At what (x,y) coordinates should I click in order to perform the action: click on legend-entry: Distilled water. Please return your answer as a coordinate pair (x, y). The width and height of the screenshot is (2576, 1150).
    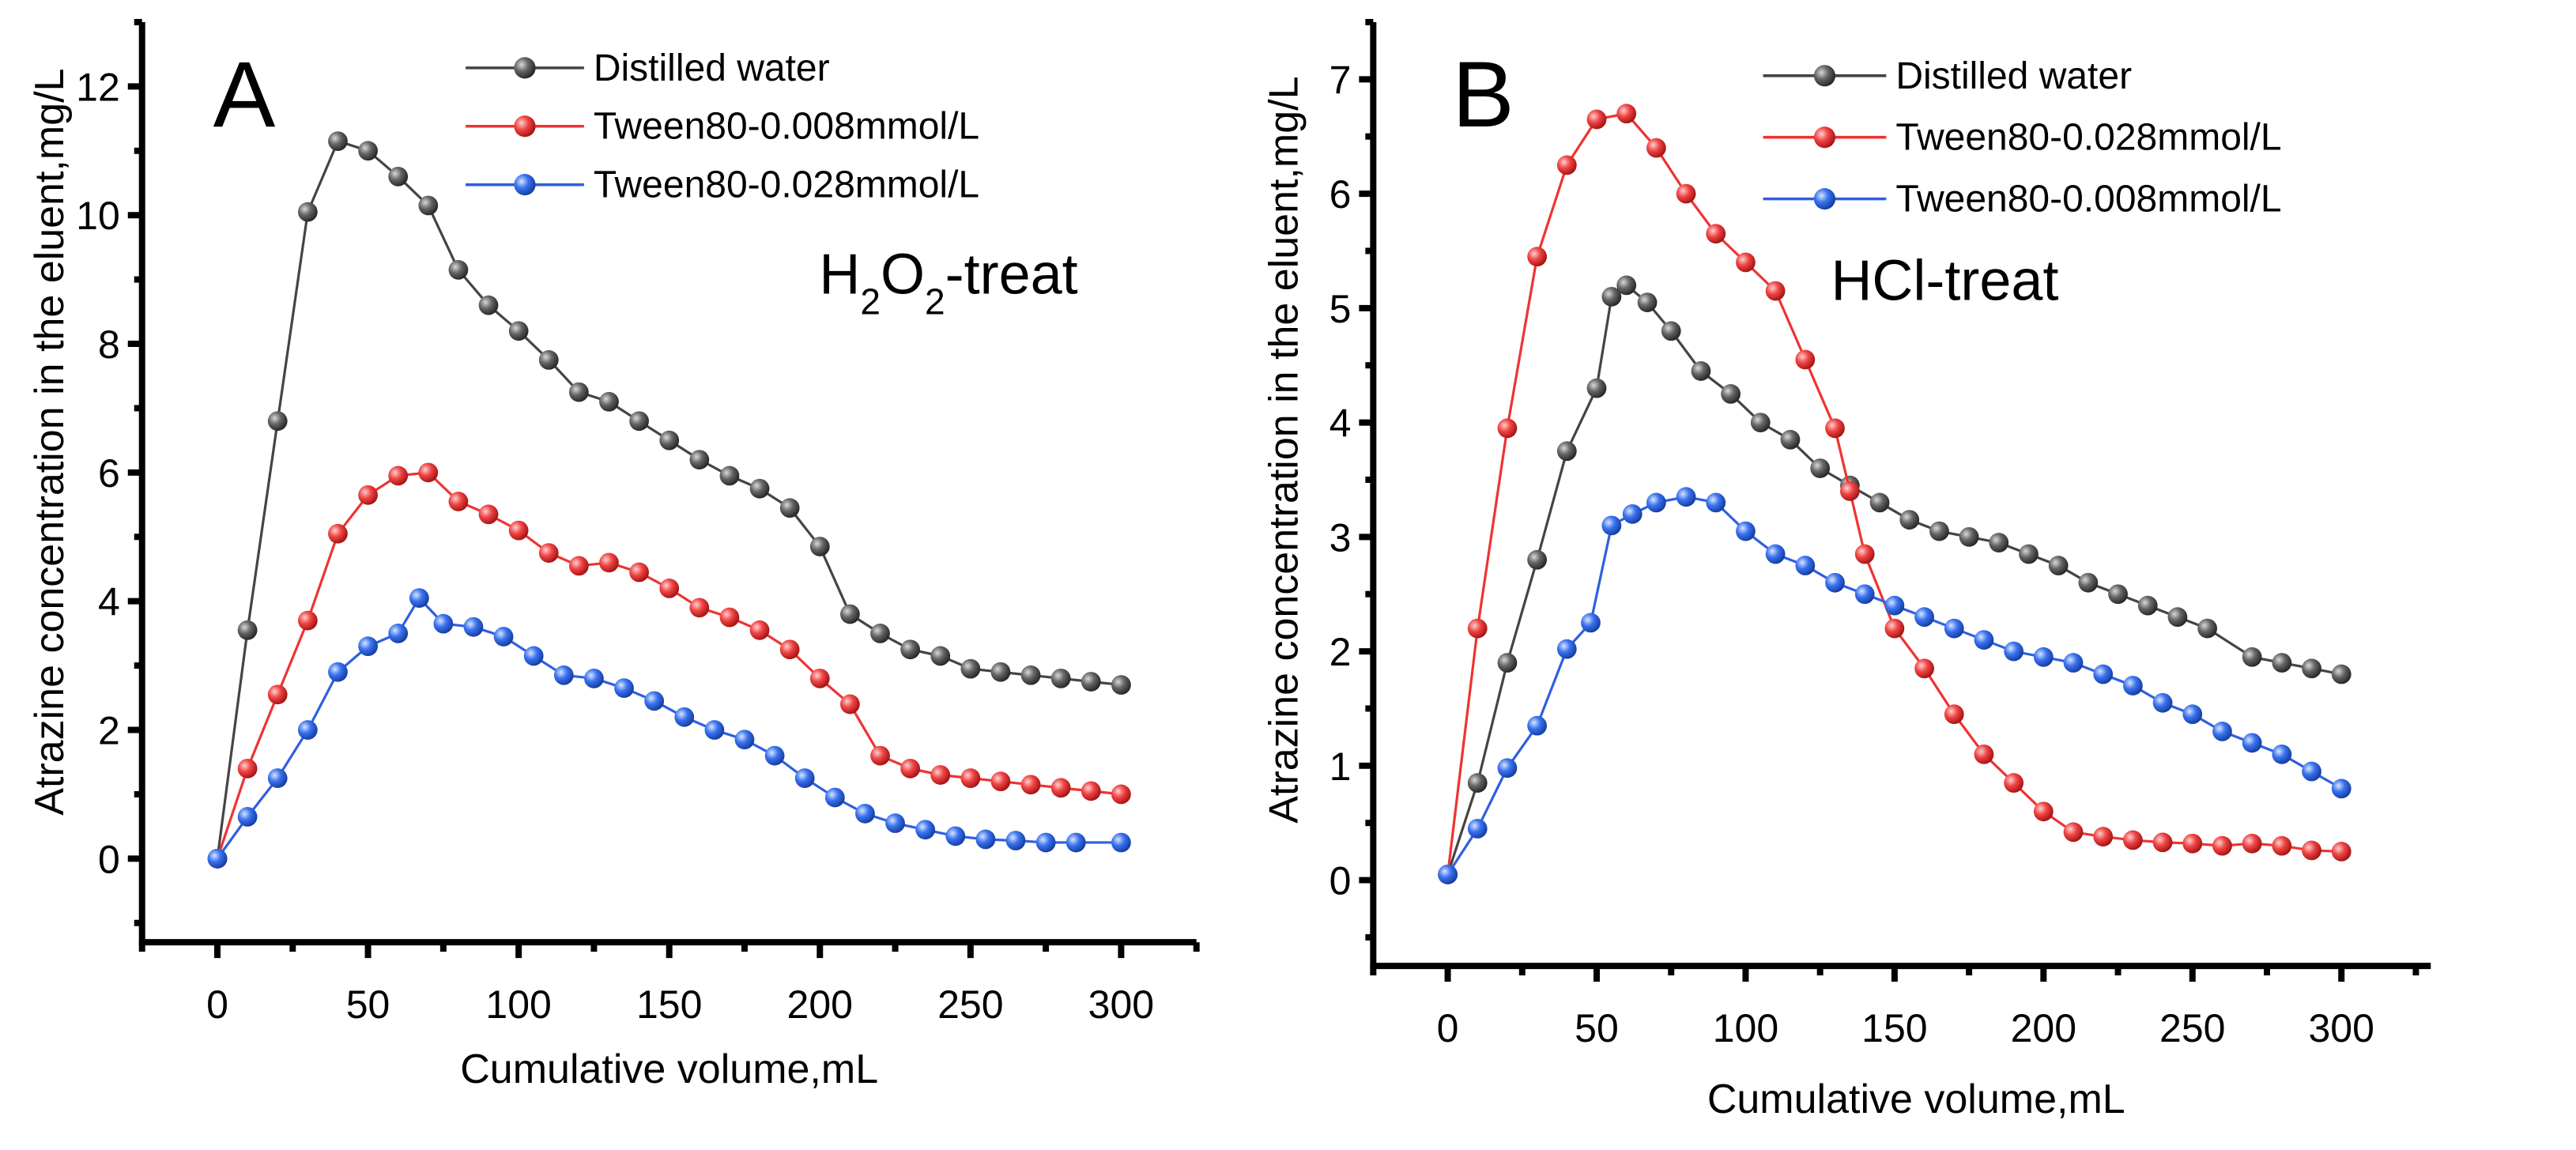
    Looking at the image, I should click on (1947, 76).